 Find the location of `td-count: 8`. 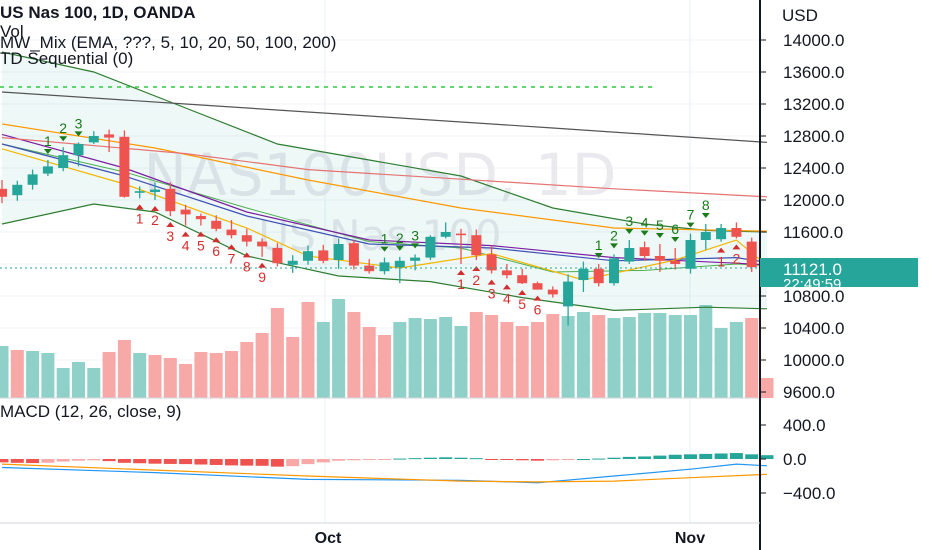

td-count: 8 is located at coordinates (247, 266).